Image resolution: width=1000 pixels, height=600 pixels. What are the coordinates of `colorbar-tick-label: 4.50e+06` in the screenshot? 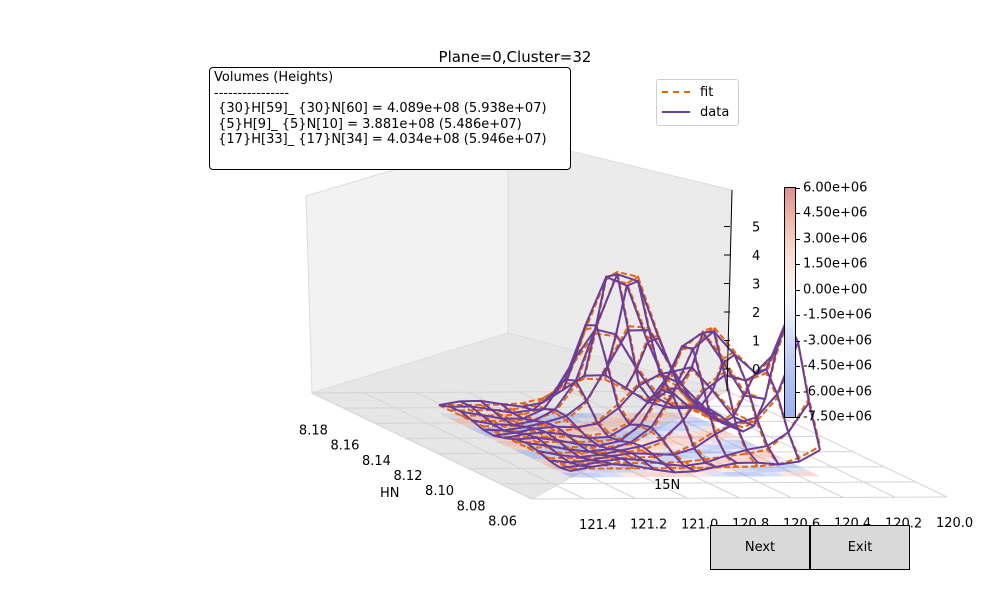 It's located at (835, 213).